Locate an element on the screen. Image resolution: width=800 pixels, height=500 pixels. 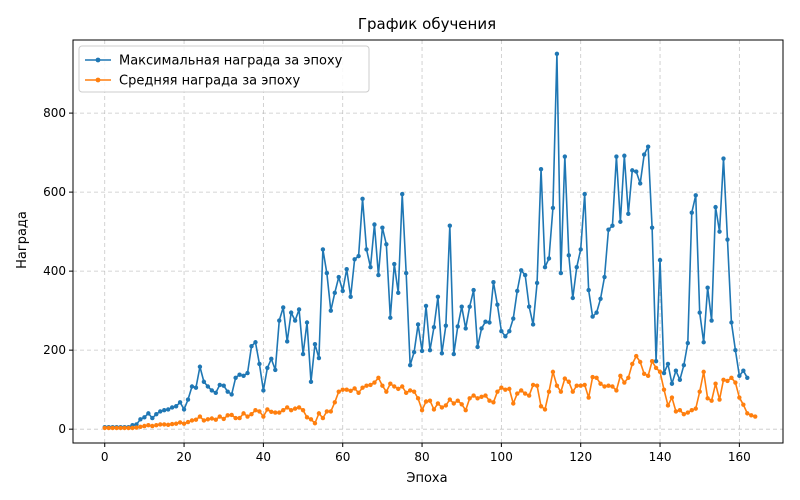
legend-label: Средняя награда за эпоху is located at coordinates (209, 81).